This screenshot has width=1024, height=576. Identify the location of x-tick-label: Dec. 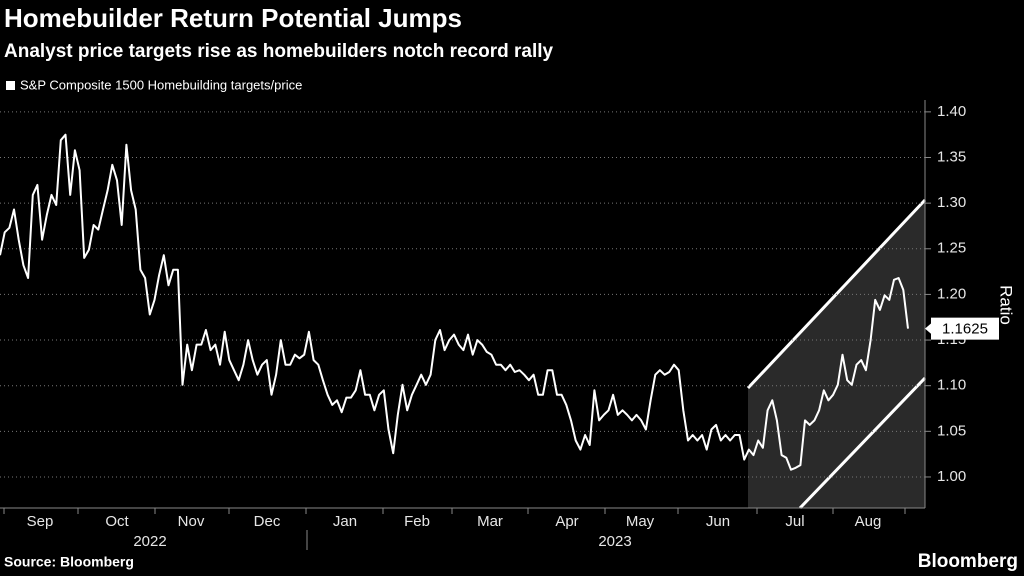
(267, 521).